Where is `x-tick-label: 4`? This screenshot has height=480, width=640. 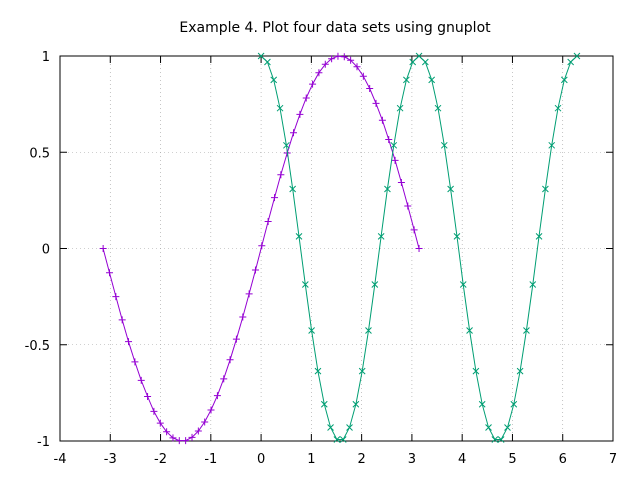 x-tick-label: 4 is located at coordinates (462, 459).